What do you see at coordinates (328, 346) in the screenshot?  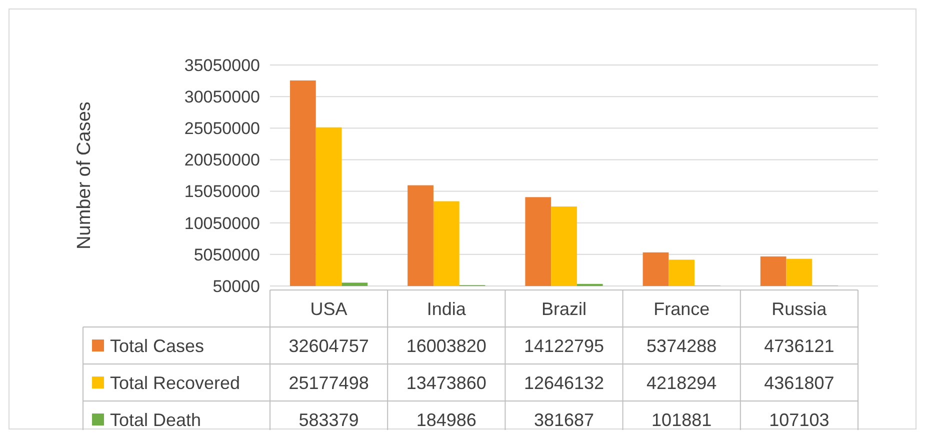 I see `data-label: 32604757` at bounding box center [328, 346].